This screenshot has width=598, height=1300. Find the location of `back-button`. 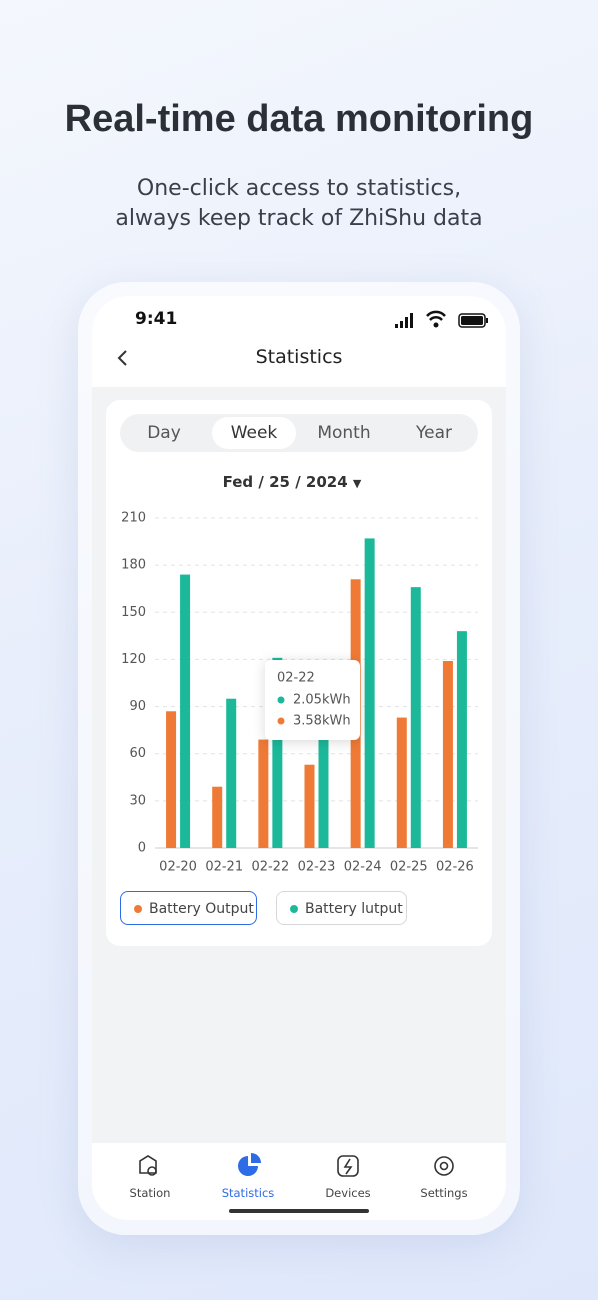

back-button is located at coordinates (122, 358).